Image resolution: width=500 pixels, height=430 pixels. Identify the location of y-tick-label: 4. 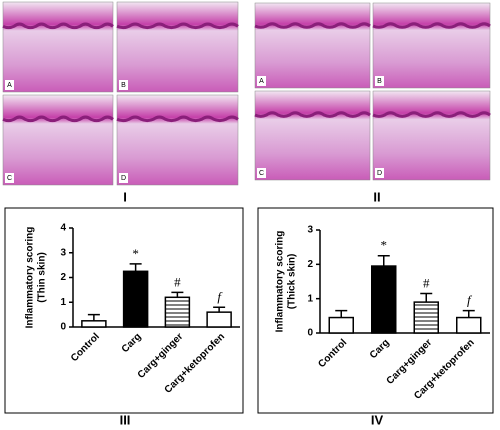
(63, 228).